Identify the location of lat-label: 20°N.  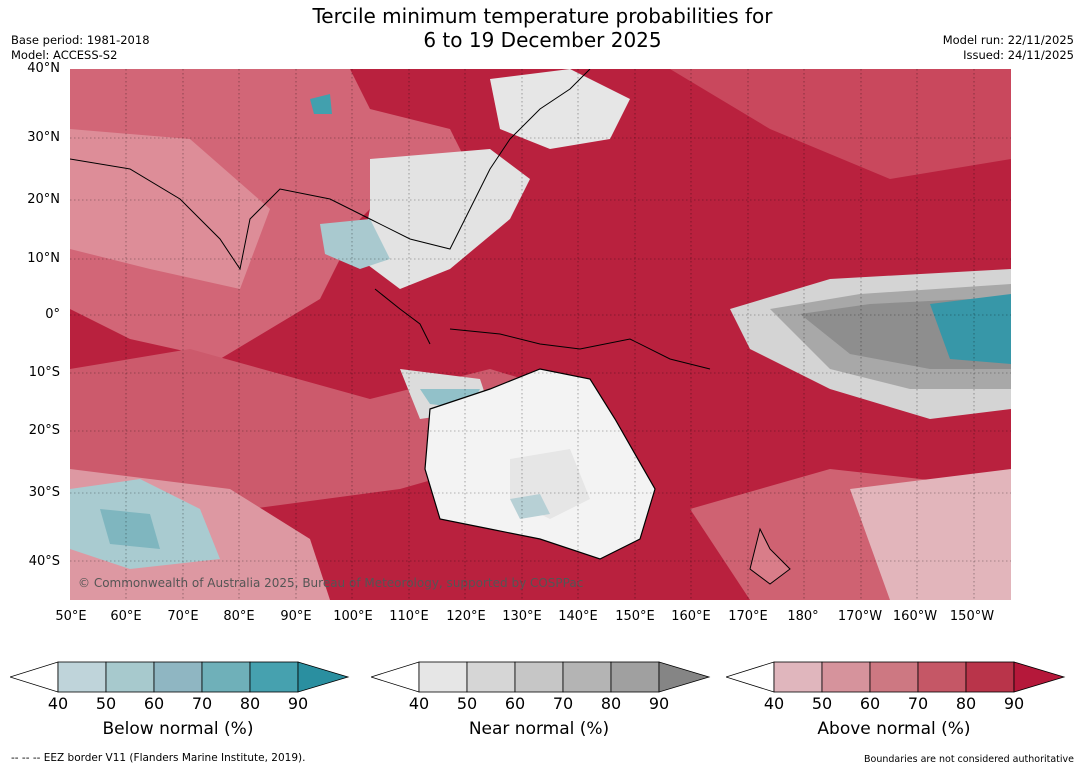
(43, 199).